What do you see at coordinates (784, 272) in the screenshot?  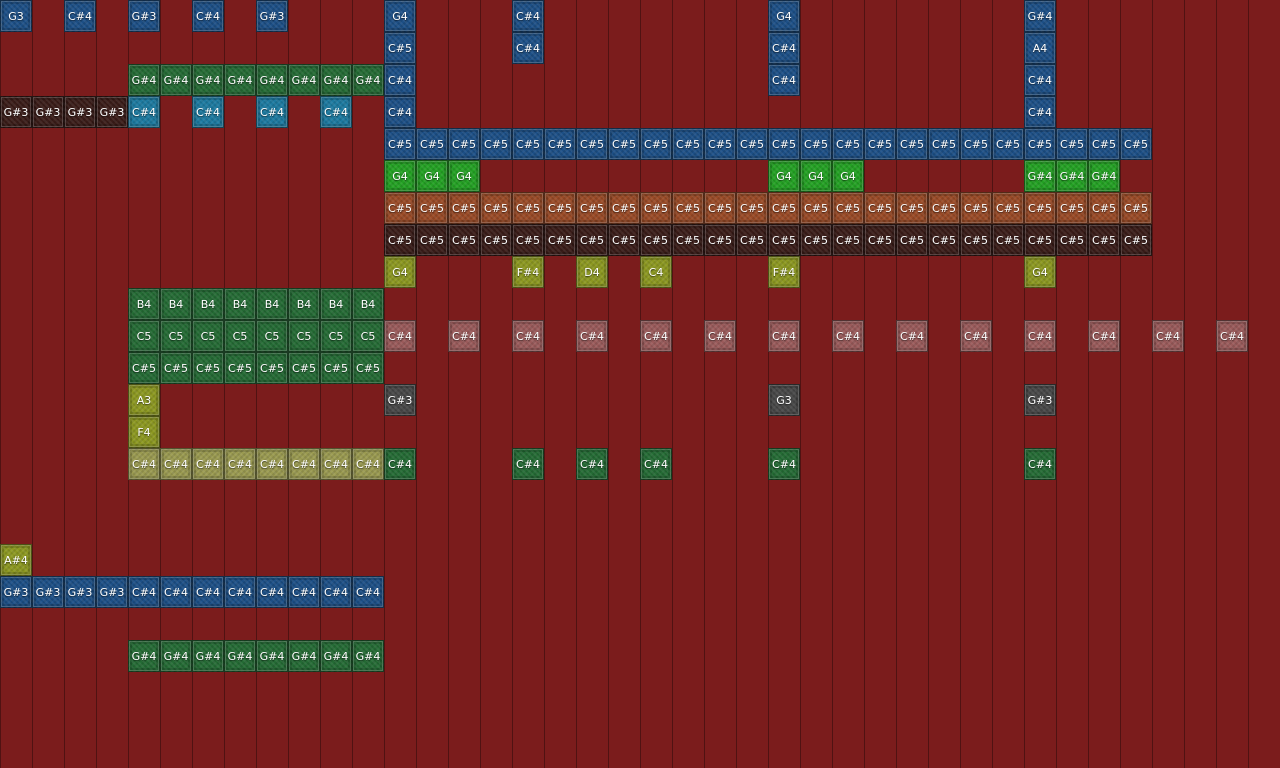 I see `note-block: F#4` at bounding box center [784, 272].